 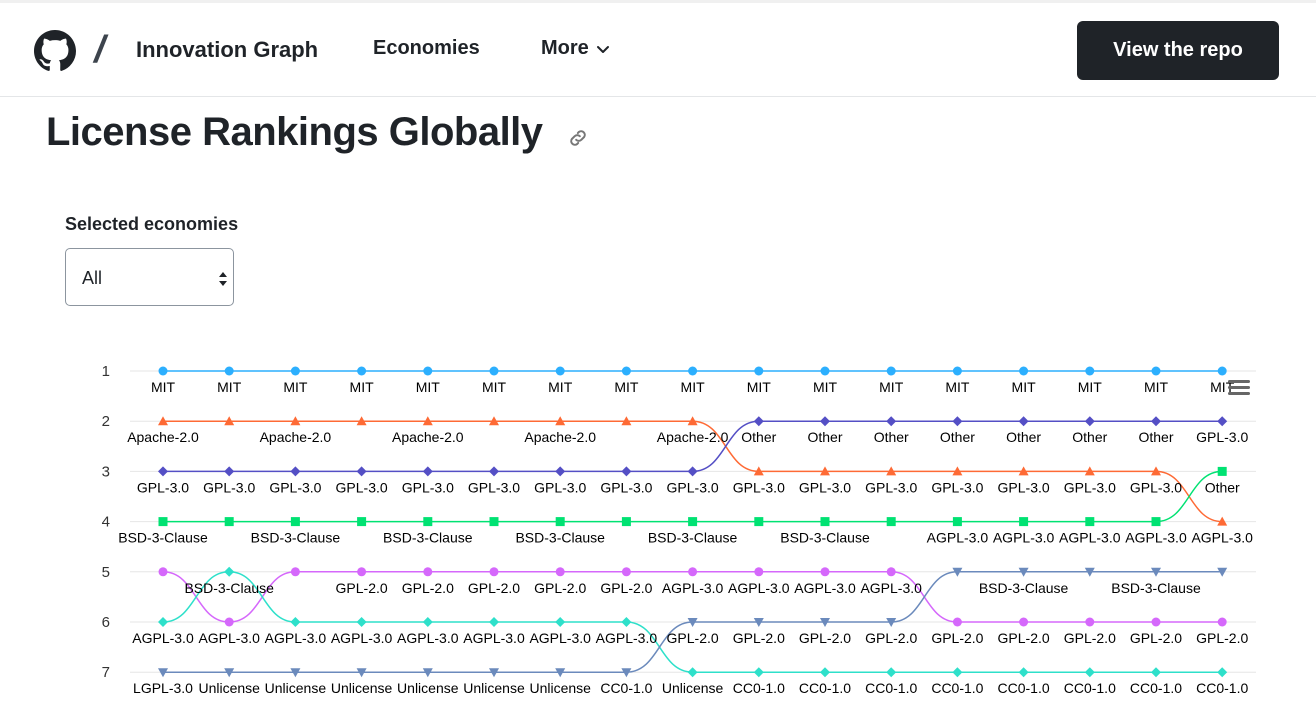 What do you see at coordinates (576, 48) in the screenshot?
I see `nav-more: More` at bounding box center [576, 48].